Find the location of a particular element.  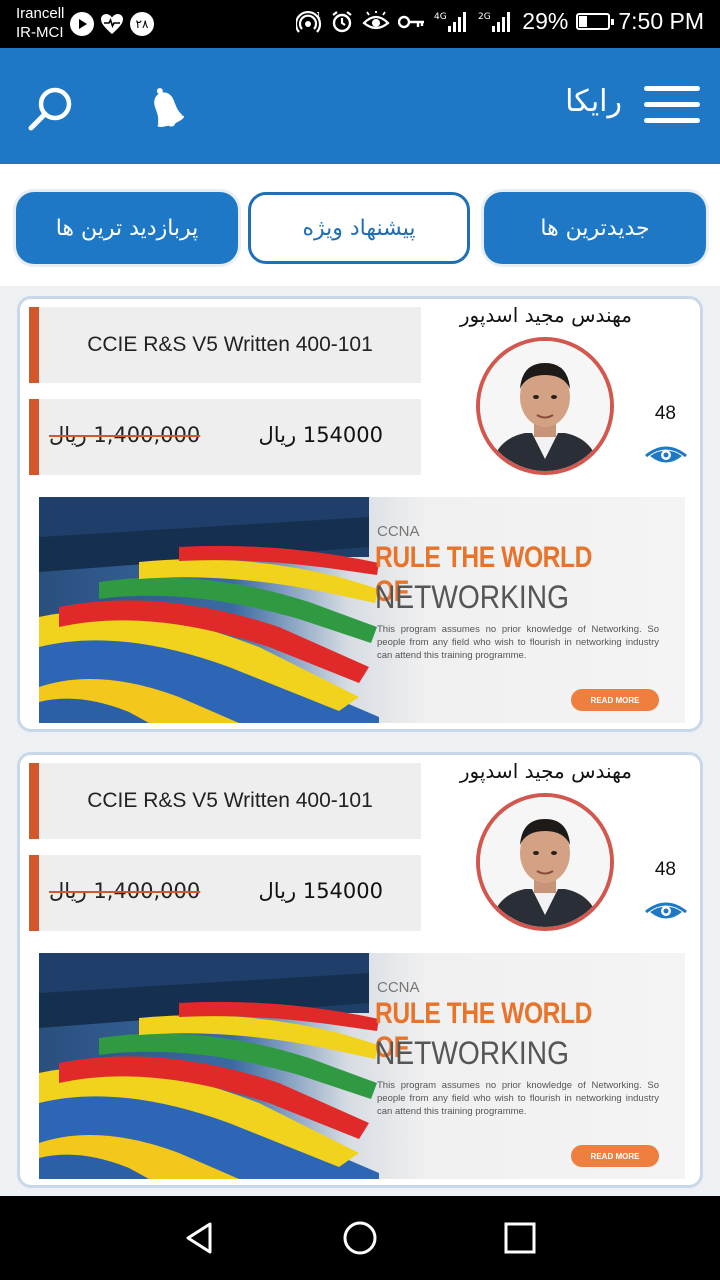

signal-2g-icon: 2G is located at coordinates (496, 22).